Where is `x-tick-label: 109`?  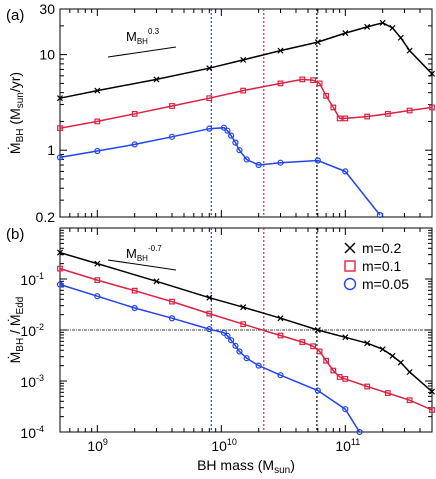 x-tick-label: 109 is located at coordinates (97, 445).